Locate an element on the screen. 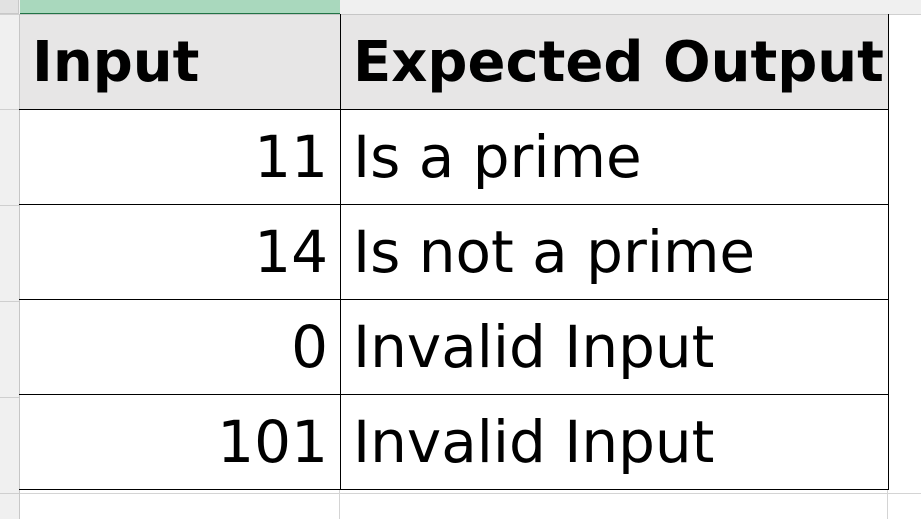 This screenshot has height=519, width=921. input-cell: 101 is located at coordinates (180, 442).